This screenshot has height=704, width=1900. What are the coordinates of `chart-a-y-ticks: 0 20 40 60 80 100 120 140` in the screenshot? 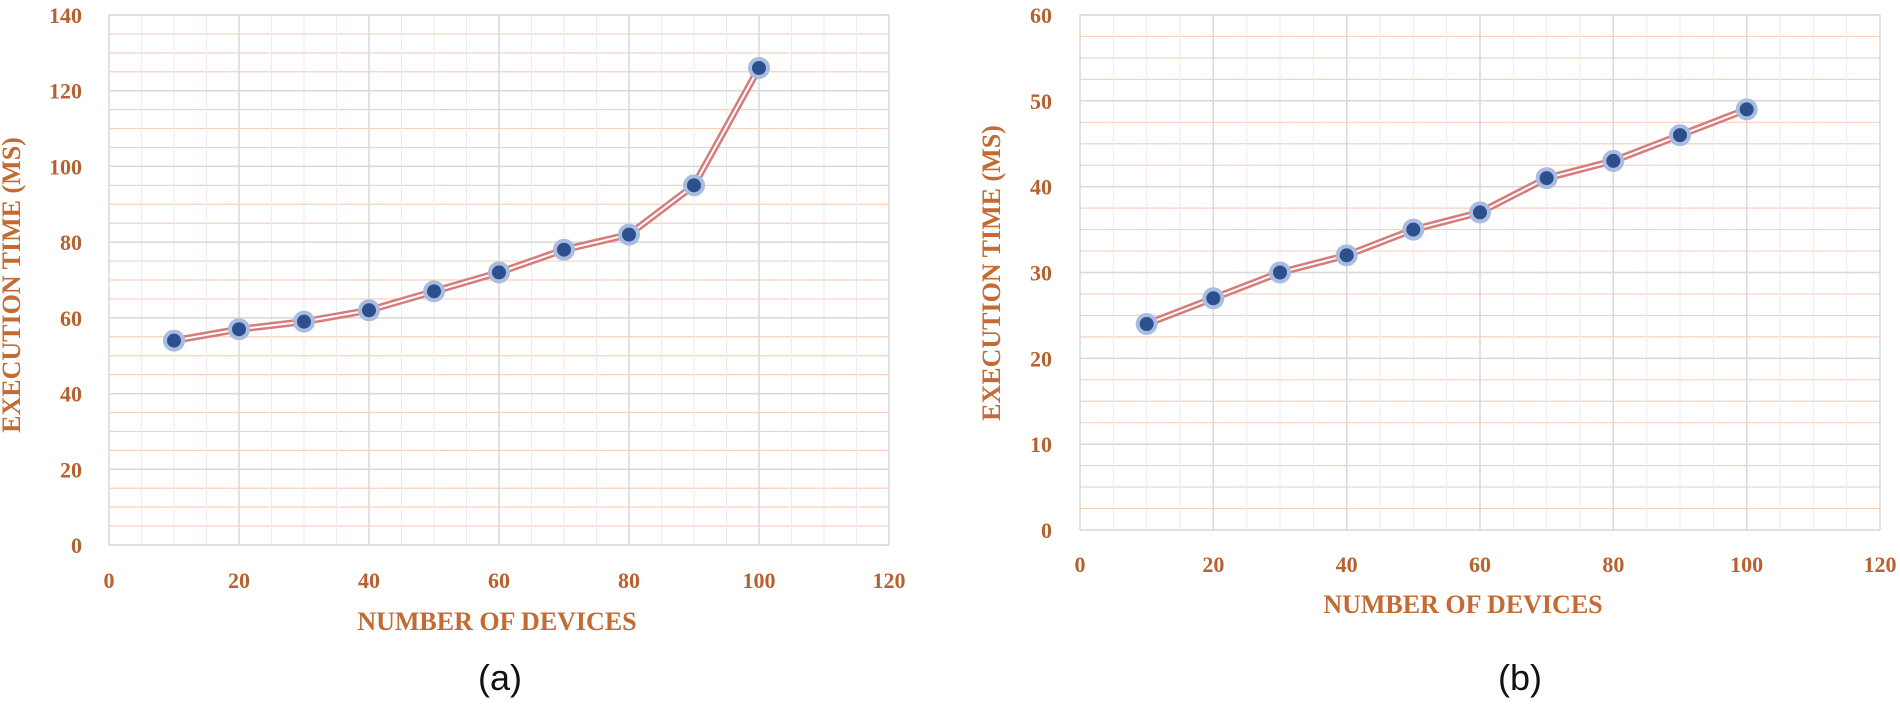 It's located at (65, 280).